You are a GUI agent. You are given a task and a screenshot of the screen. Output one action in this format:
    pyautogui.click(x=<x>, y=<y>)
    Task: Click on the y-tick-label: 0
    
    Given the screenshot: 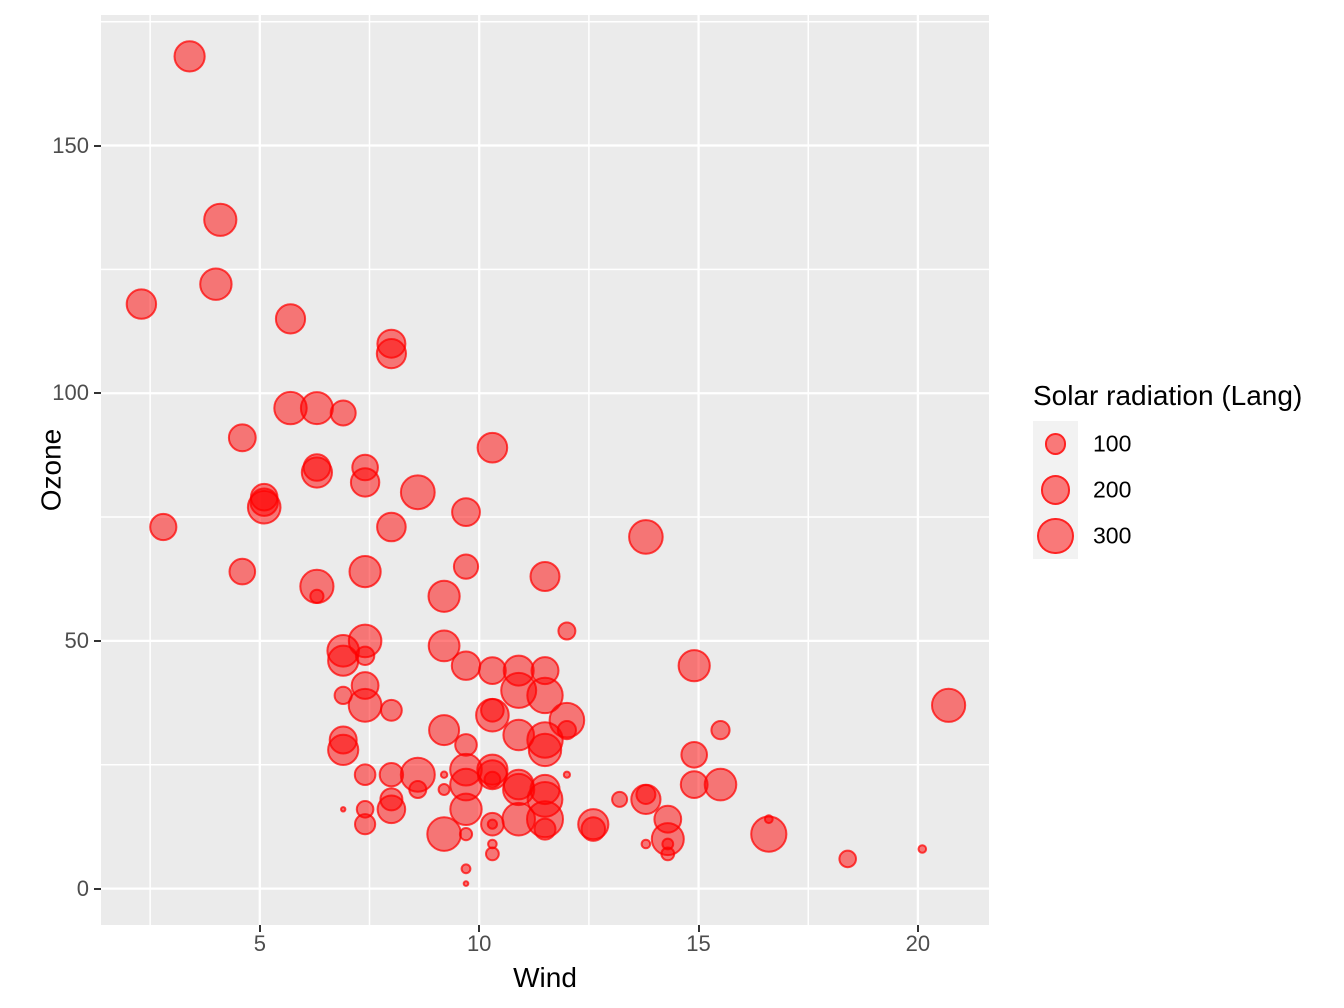 What is the action you would take?
    pyautogui.click(x=82, y=888)
    